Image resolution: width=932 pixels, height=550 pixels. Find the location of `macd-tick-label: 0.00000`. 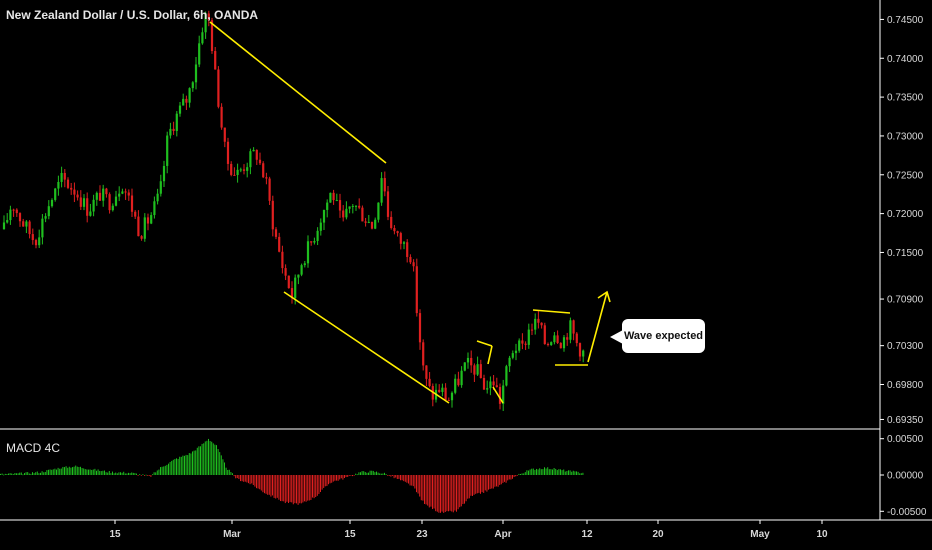

macd-tick-label: 0.00000 is located at coordinates (905, 476).